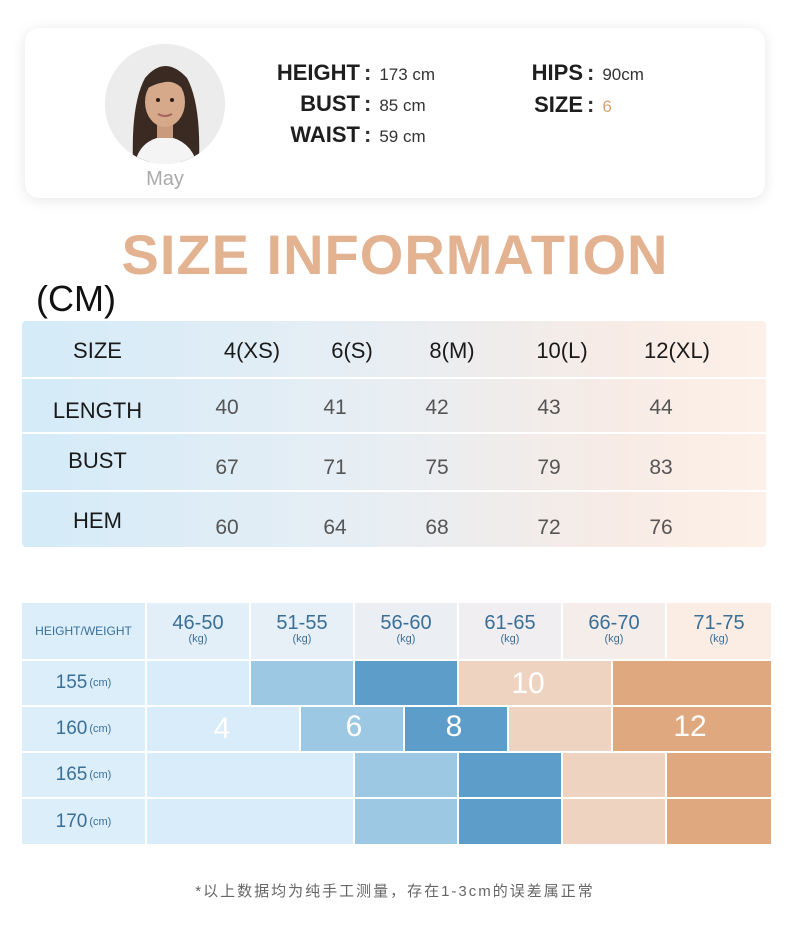  Describe the element at coordinates (71, 682) in the screenshot. I see `height-value: 155` at that location.